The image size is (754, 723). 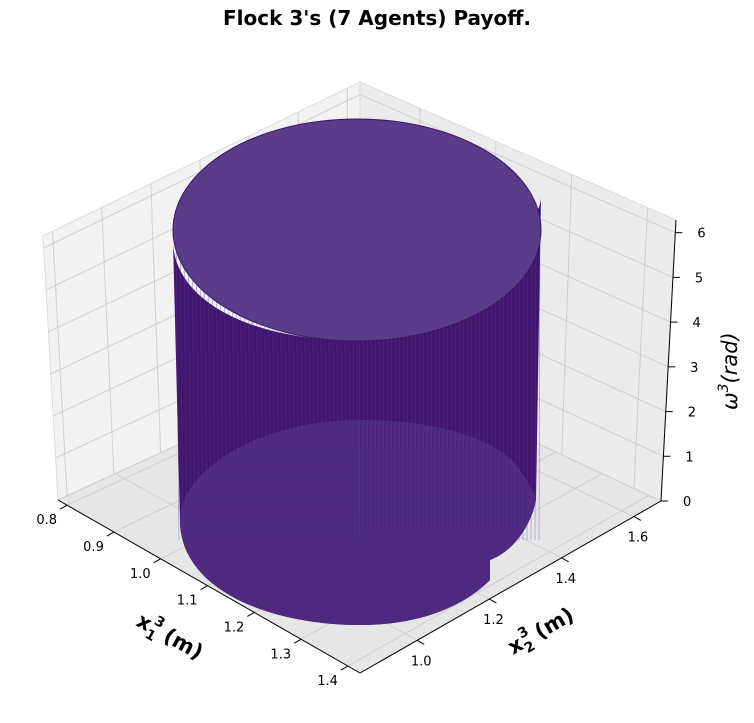 I want to click on x-axis-line, so click(x=209, y=586).